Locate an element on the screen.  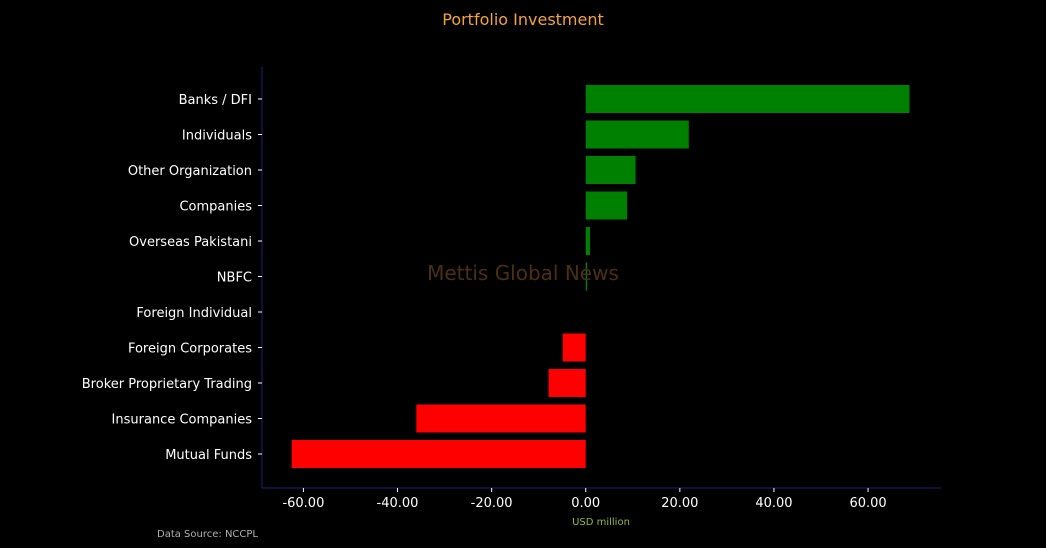
x-tick-label: 40.00 is located at coordinates (773, 503).